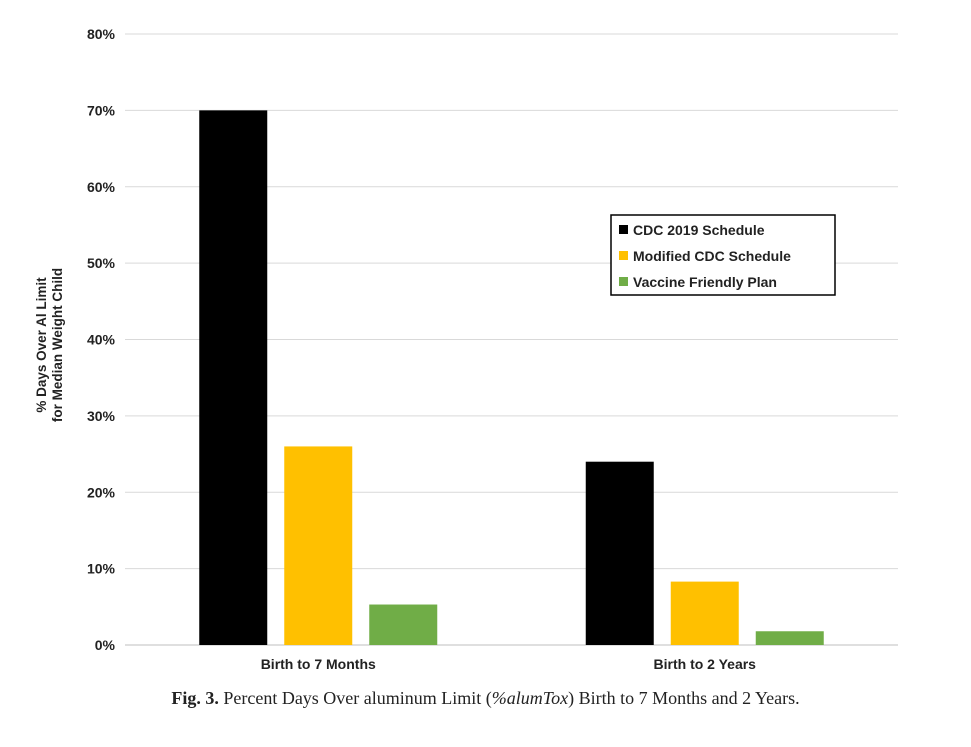 This screenshot has height=747, width=971. I want to click on y-tick-label: 40%, so click(101, 340).